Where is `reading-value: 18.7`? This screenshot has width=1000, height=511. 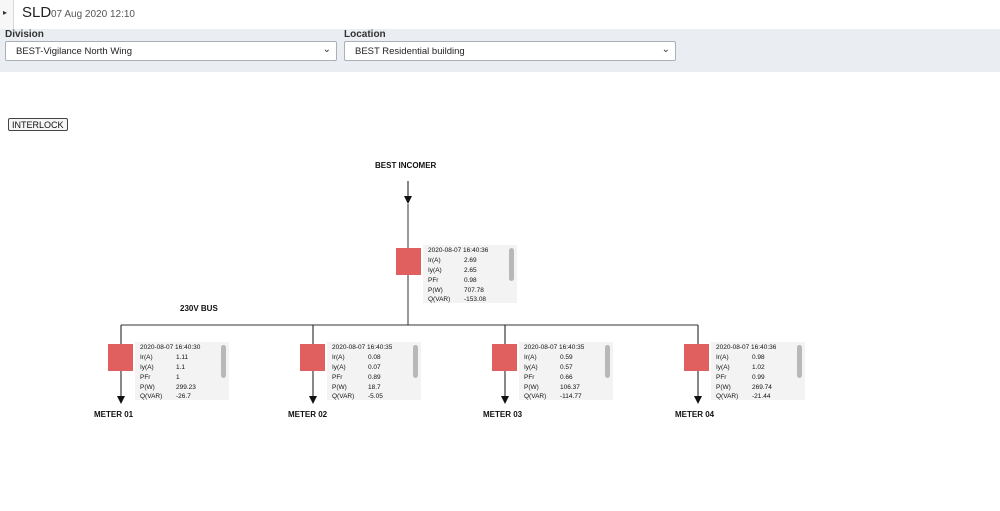
reading-value: 18.7 is located at coordinates (374, 387).